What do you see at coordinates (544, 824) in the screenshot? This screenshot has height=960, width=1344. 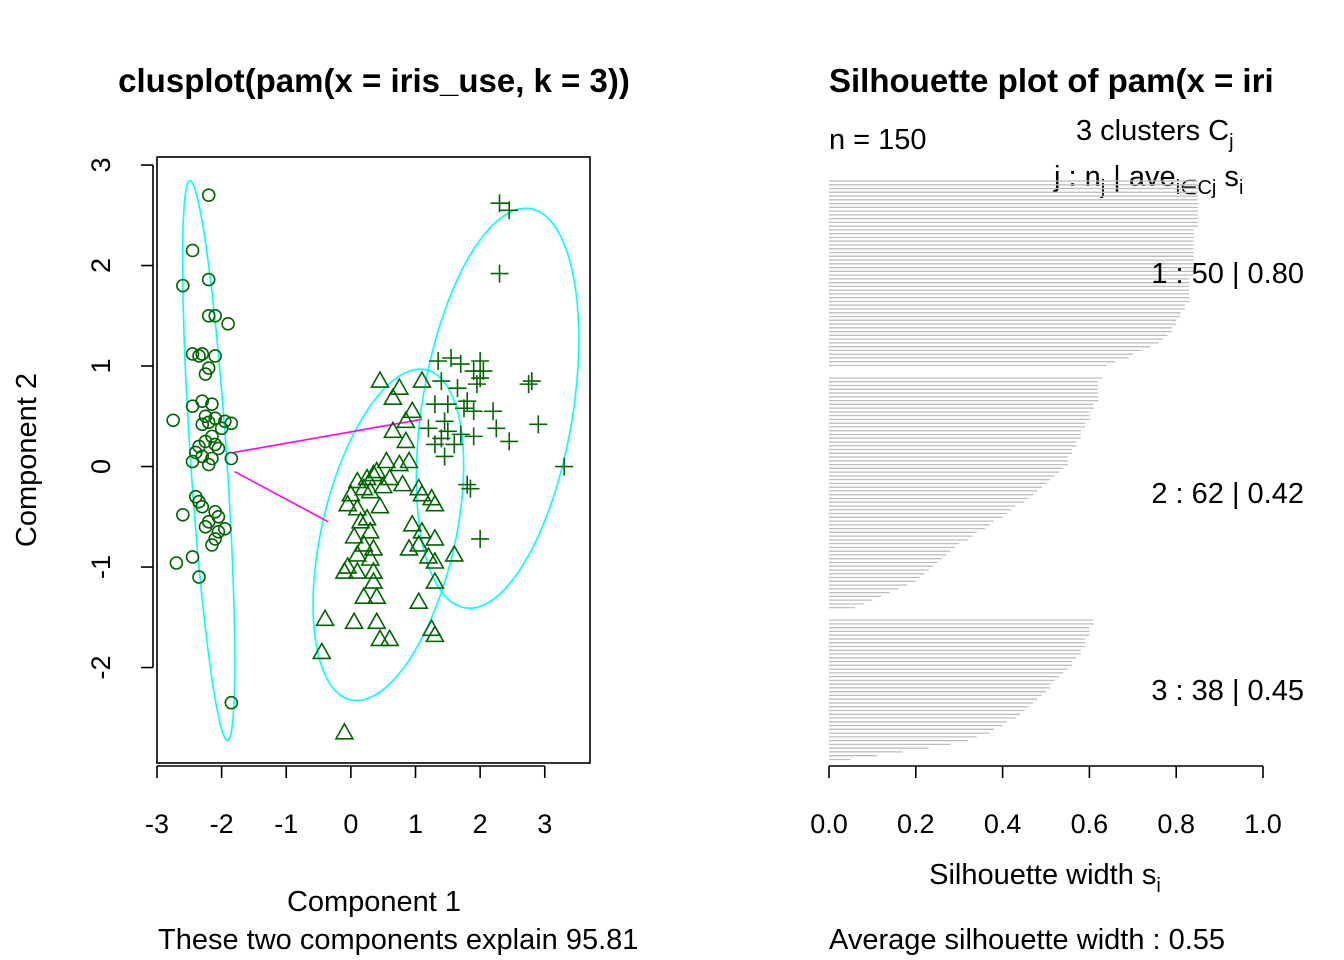 I see `x-tick-label: 3` at bounding box center [544, 824].